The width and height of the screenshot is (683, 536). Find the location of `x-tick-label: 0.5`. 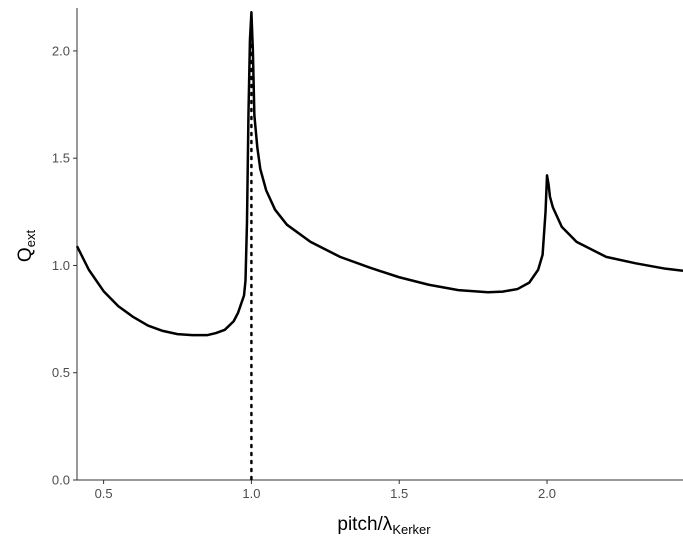

x-tick-label: 0.5 is located at coordinates (104, 493).